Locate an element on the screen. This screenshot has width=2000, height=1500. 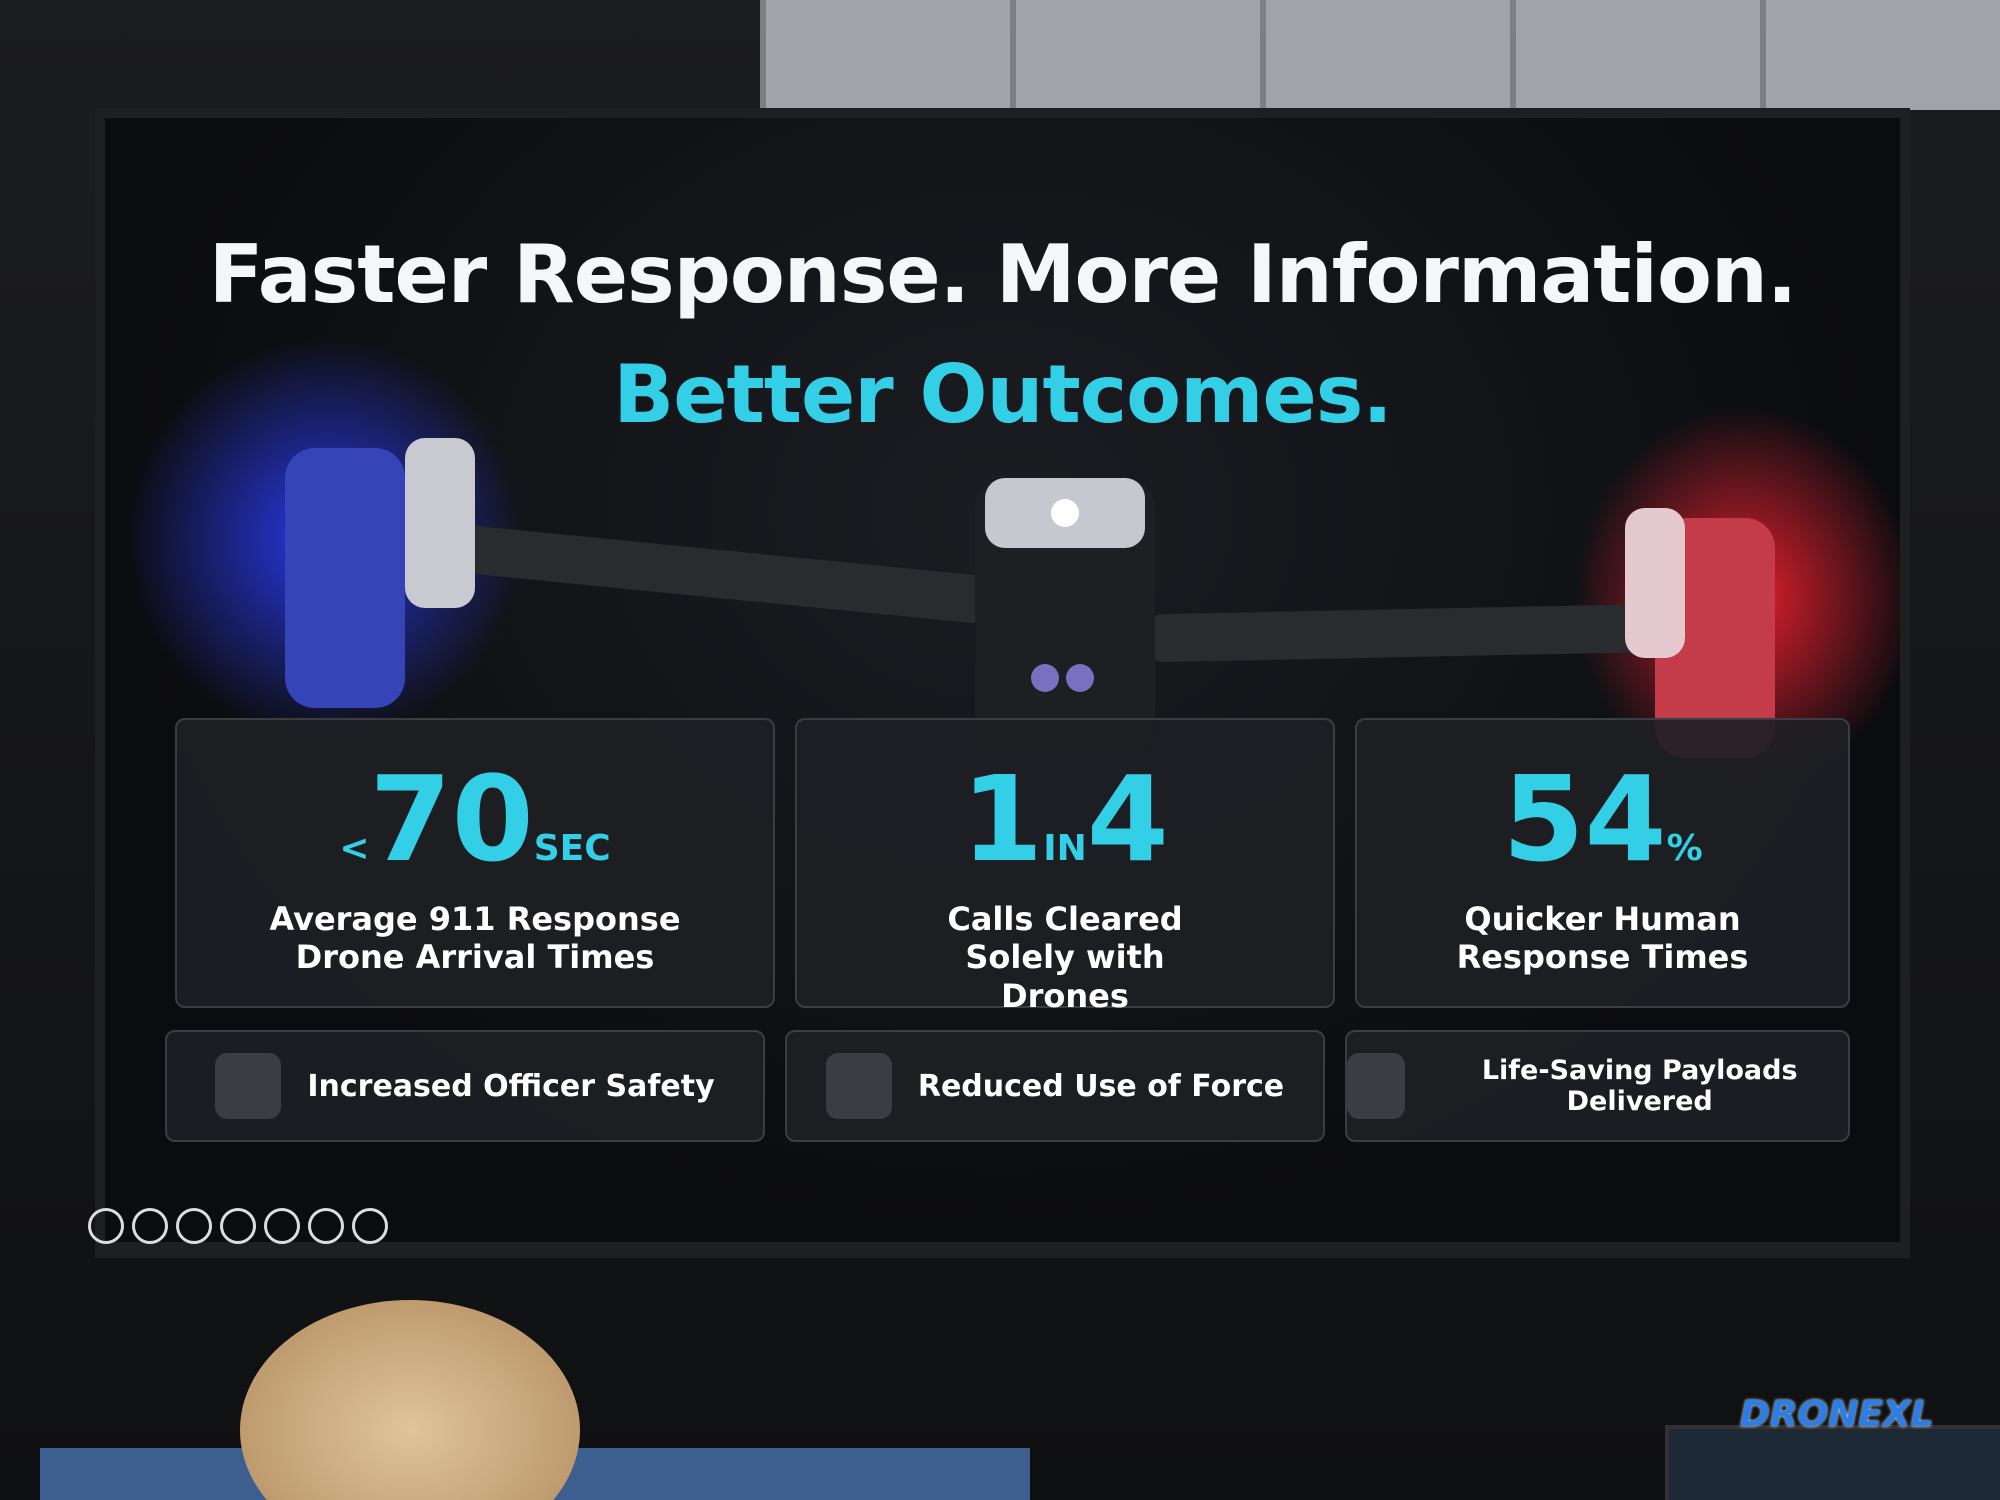
watermark: DRONEXL is located at coordinates (1837, 1414).